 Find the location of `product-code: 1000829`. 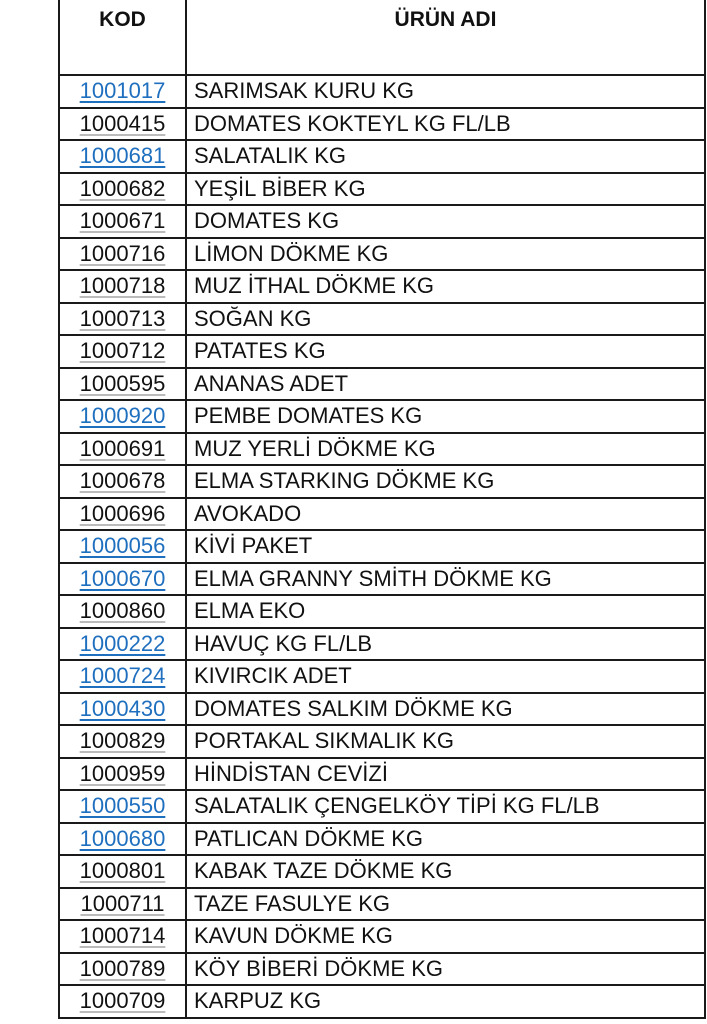

product-code: 1000829 is located at coordinates (122, 741).